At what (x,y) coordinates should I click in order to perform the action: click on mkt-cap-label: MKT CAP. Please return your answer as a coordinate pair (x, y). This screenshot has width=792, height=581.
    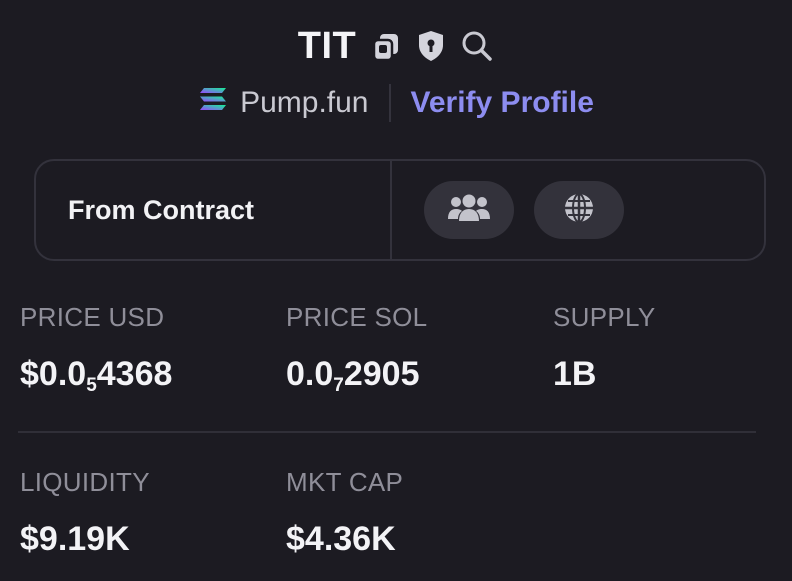
    Looking at the image, I should click on (345, 482).